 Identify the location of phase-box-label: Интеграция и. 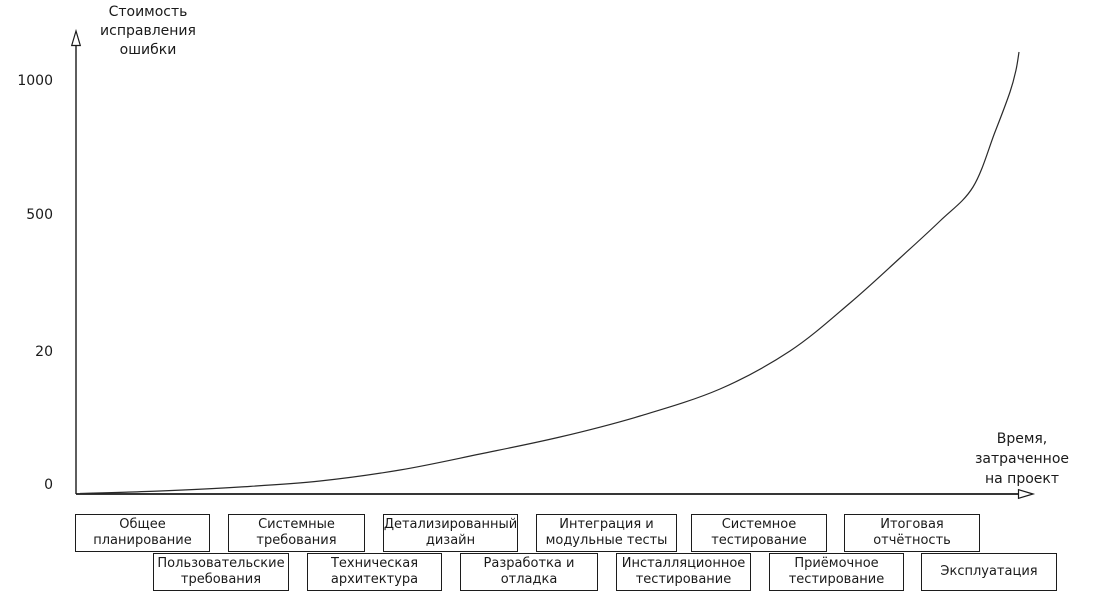
(606, 524).